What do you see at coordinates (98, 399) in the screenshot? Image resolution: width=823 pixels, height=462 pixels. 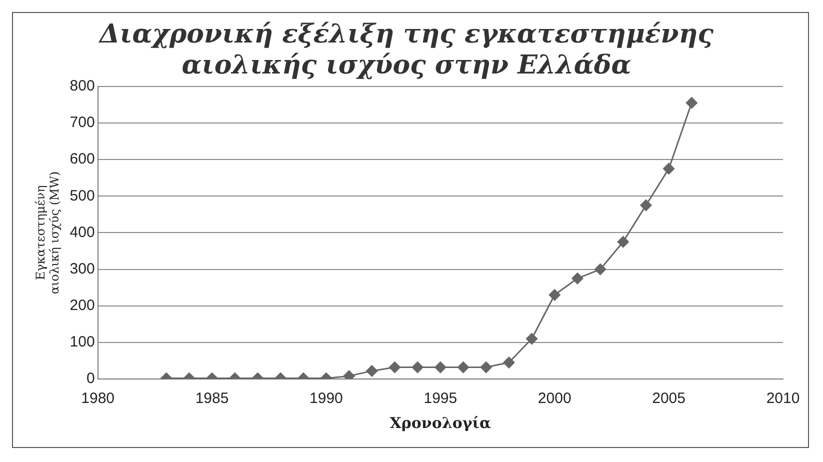 I see `x-tick-label: 1980` at bounding box center [98, 399].